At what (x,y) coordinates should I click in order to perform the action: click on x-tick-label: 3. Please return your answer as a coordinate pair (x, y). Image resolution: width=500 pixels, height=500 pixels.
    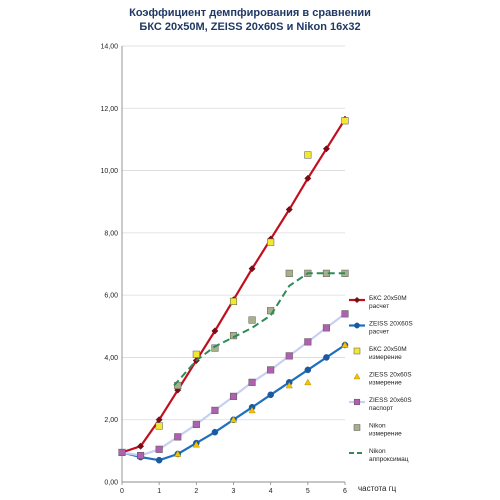
    Looking at the image, I should click on (234, 491).